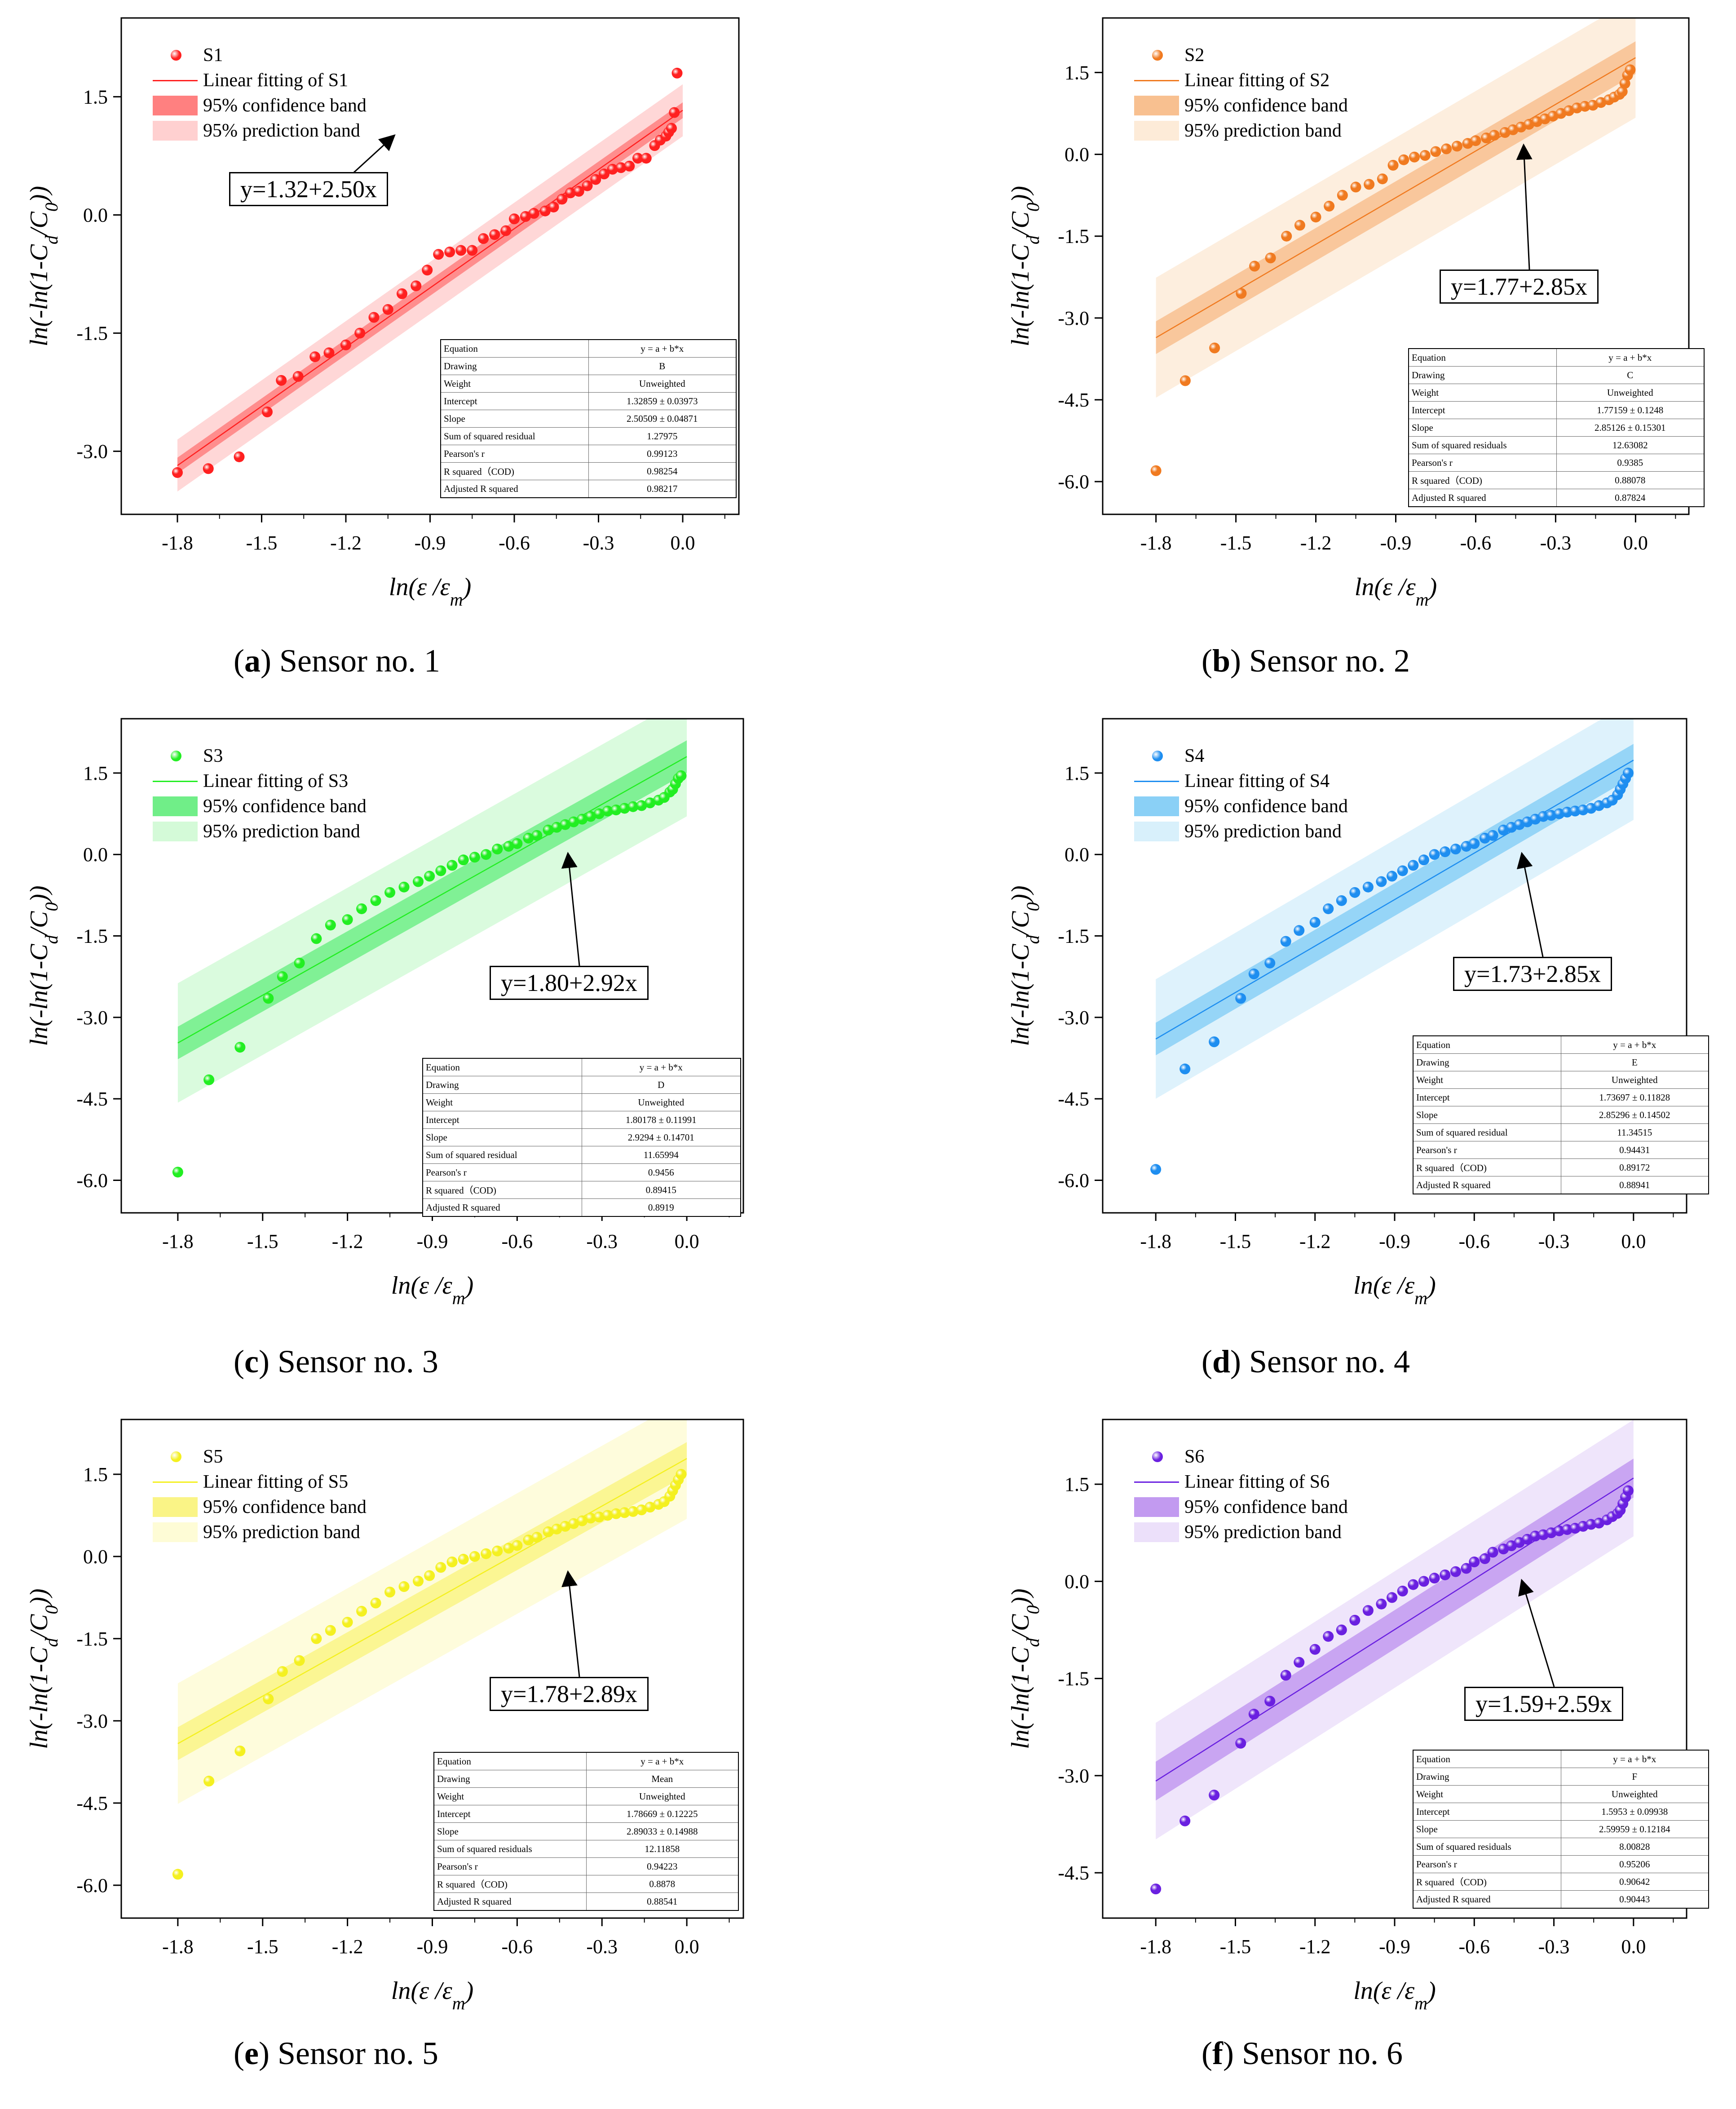 The width and height of the screenshot is (1736, 2109). Describe the element at coordinates (1630, 463) in the screenshot. I see `stat-value: 0.9385` at that location.